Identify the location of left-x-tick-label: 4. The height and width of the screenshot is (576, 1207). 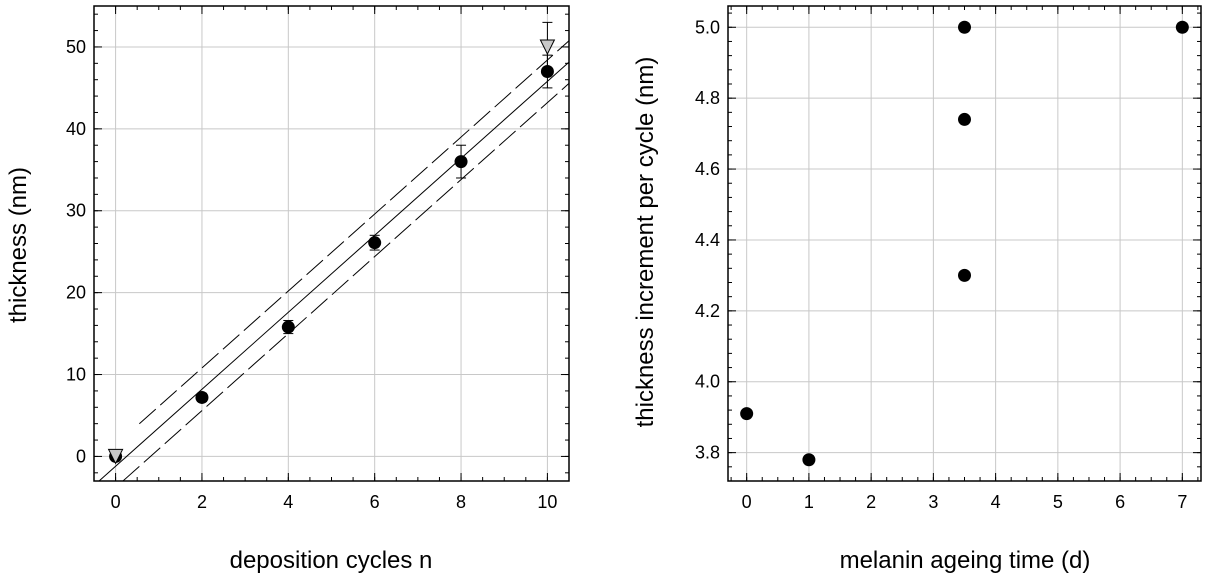
(288, 502).